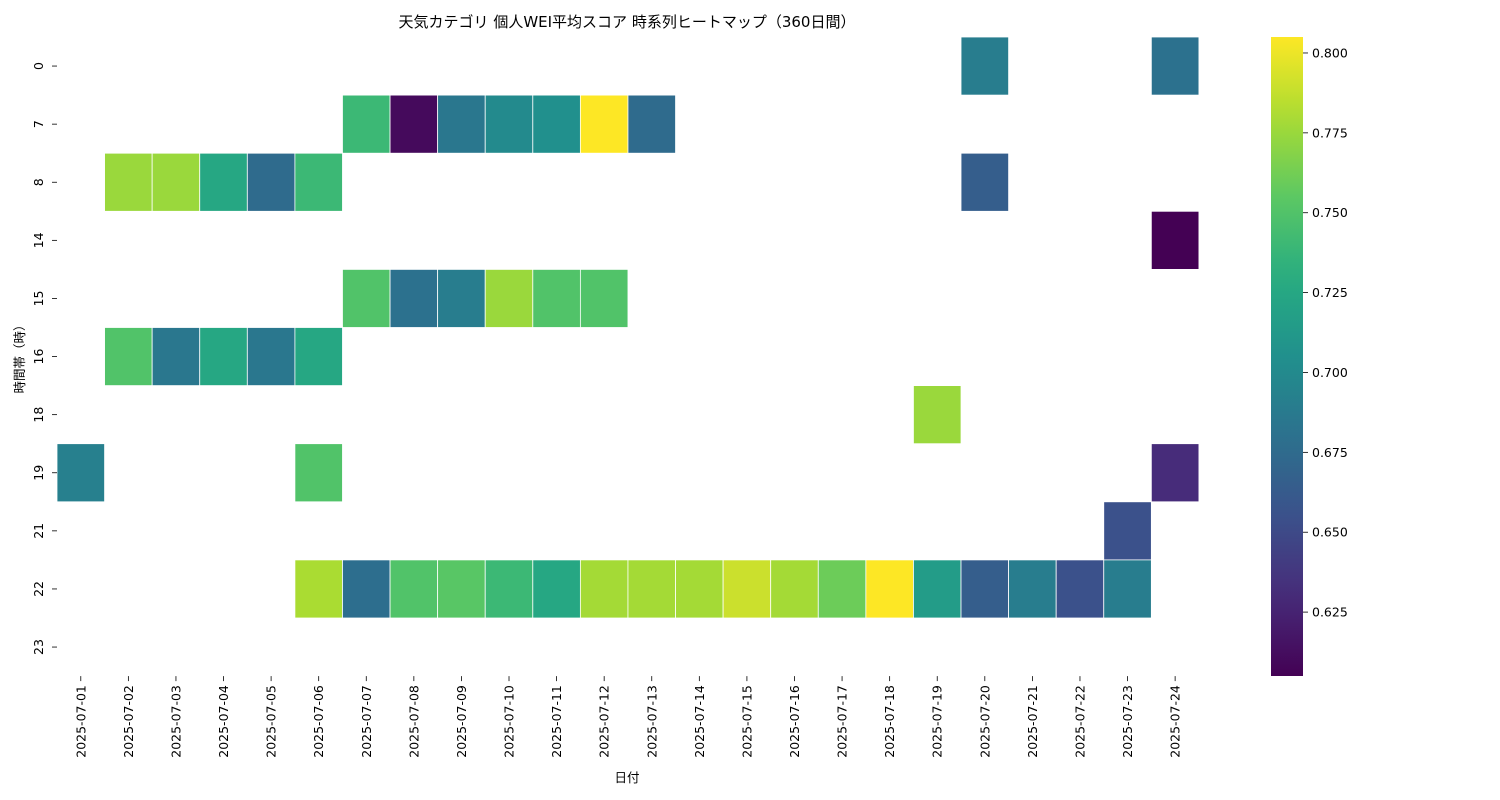  Describe the element at coordinates (1330, 532) in the screenshot. I see `colorbar-tick-label: 0.650` at that location.